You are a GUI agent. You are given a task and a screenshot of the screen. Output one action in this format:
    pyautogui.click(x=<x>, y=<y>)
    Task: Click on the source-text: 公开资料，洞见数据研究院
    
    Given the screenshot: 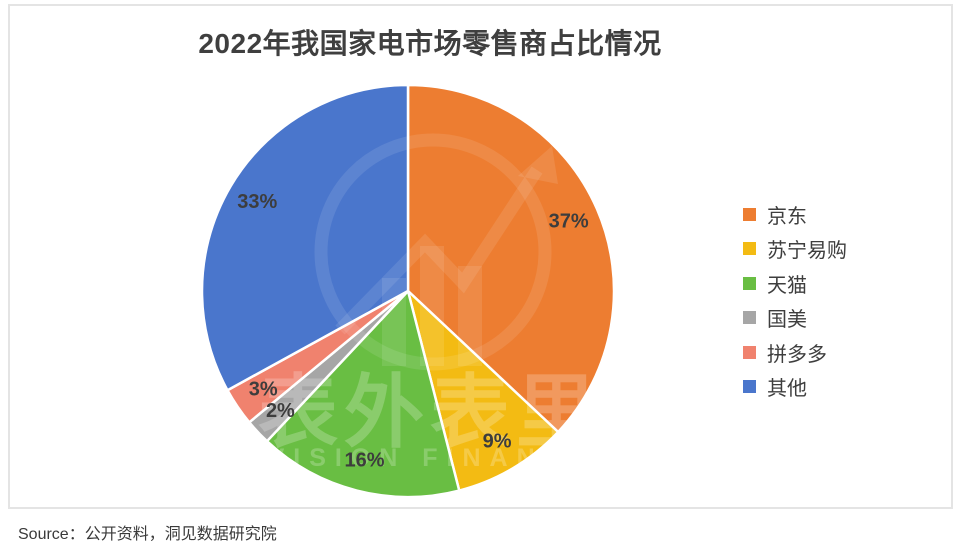 What is the action you would take?
    pyautogui.click(x=180, y=534)
    